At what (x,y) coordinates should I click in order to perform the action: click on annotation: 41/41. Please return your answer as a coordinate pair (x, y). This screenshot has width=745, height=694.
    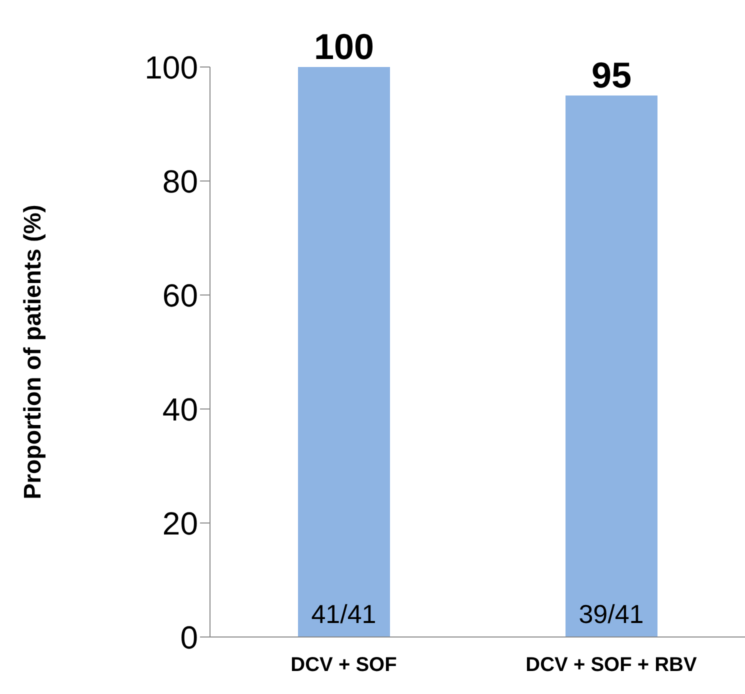
    Looking at the image, I should click on (343, 614).